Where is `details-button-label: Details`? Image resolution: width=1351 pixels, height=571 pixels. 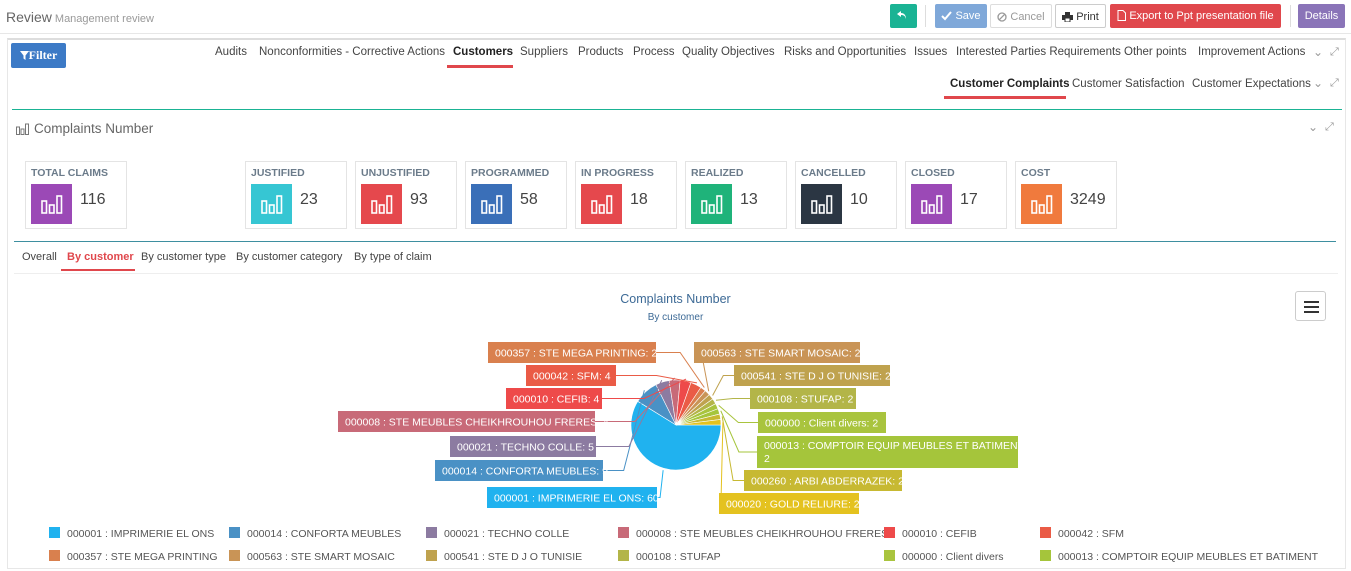 details-button-label: Details is located at coordinates (1321, 16).